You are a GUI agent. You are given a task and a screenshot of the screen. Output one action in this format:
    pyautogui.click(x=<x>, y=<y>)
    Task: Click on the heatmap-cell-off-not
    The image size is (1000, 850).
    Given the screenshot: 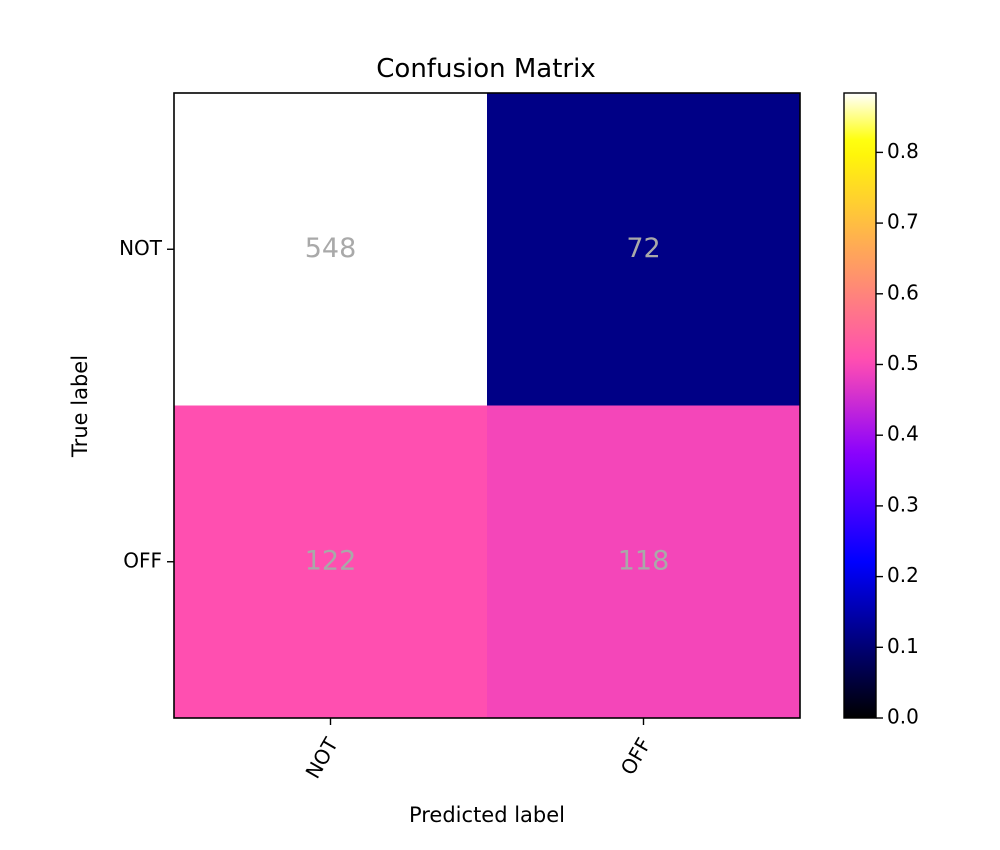 What is the action you would take?
    pyautogui.click(x=331, y=562)
    